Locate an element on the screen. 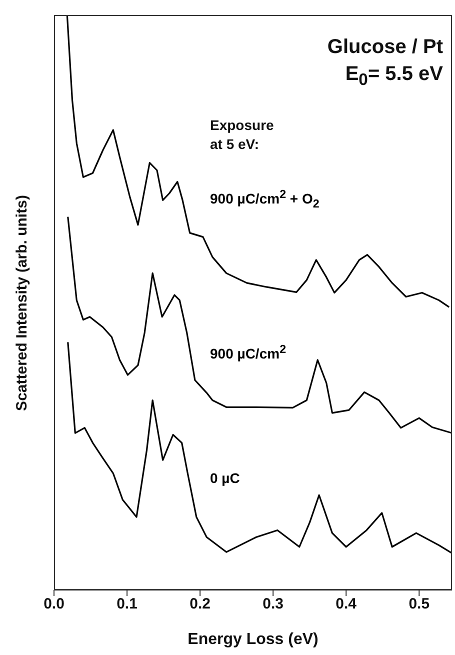  x-tick-label: 0.2 is located at coordinates (200, 604).